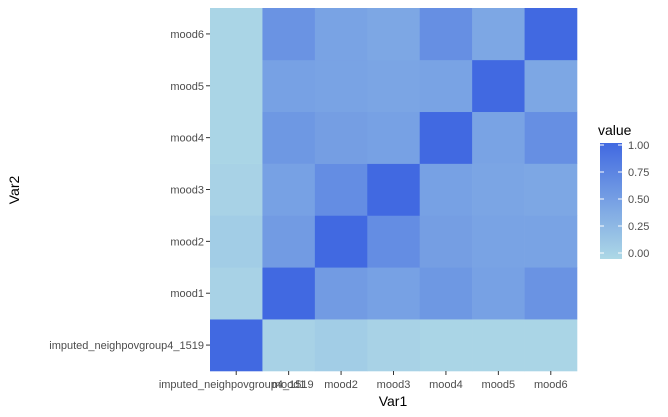 This screenshot has height=417, width=668. Describe the element at coordinates (498, 86) in the screenshot. I see `heatmap-cell-mood5-mood5` at that location.